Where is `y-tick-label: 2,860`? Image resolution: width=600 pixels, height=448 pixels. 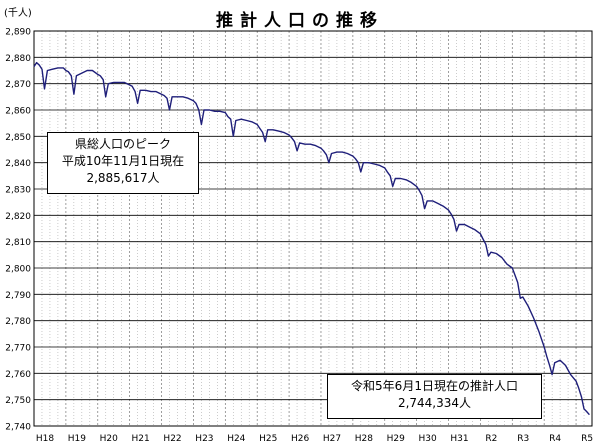 y-tick-label: 2,860 is located at coordinates (18, 112).